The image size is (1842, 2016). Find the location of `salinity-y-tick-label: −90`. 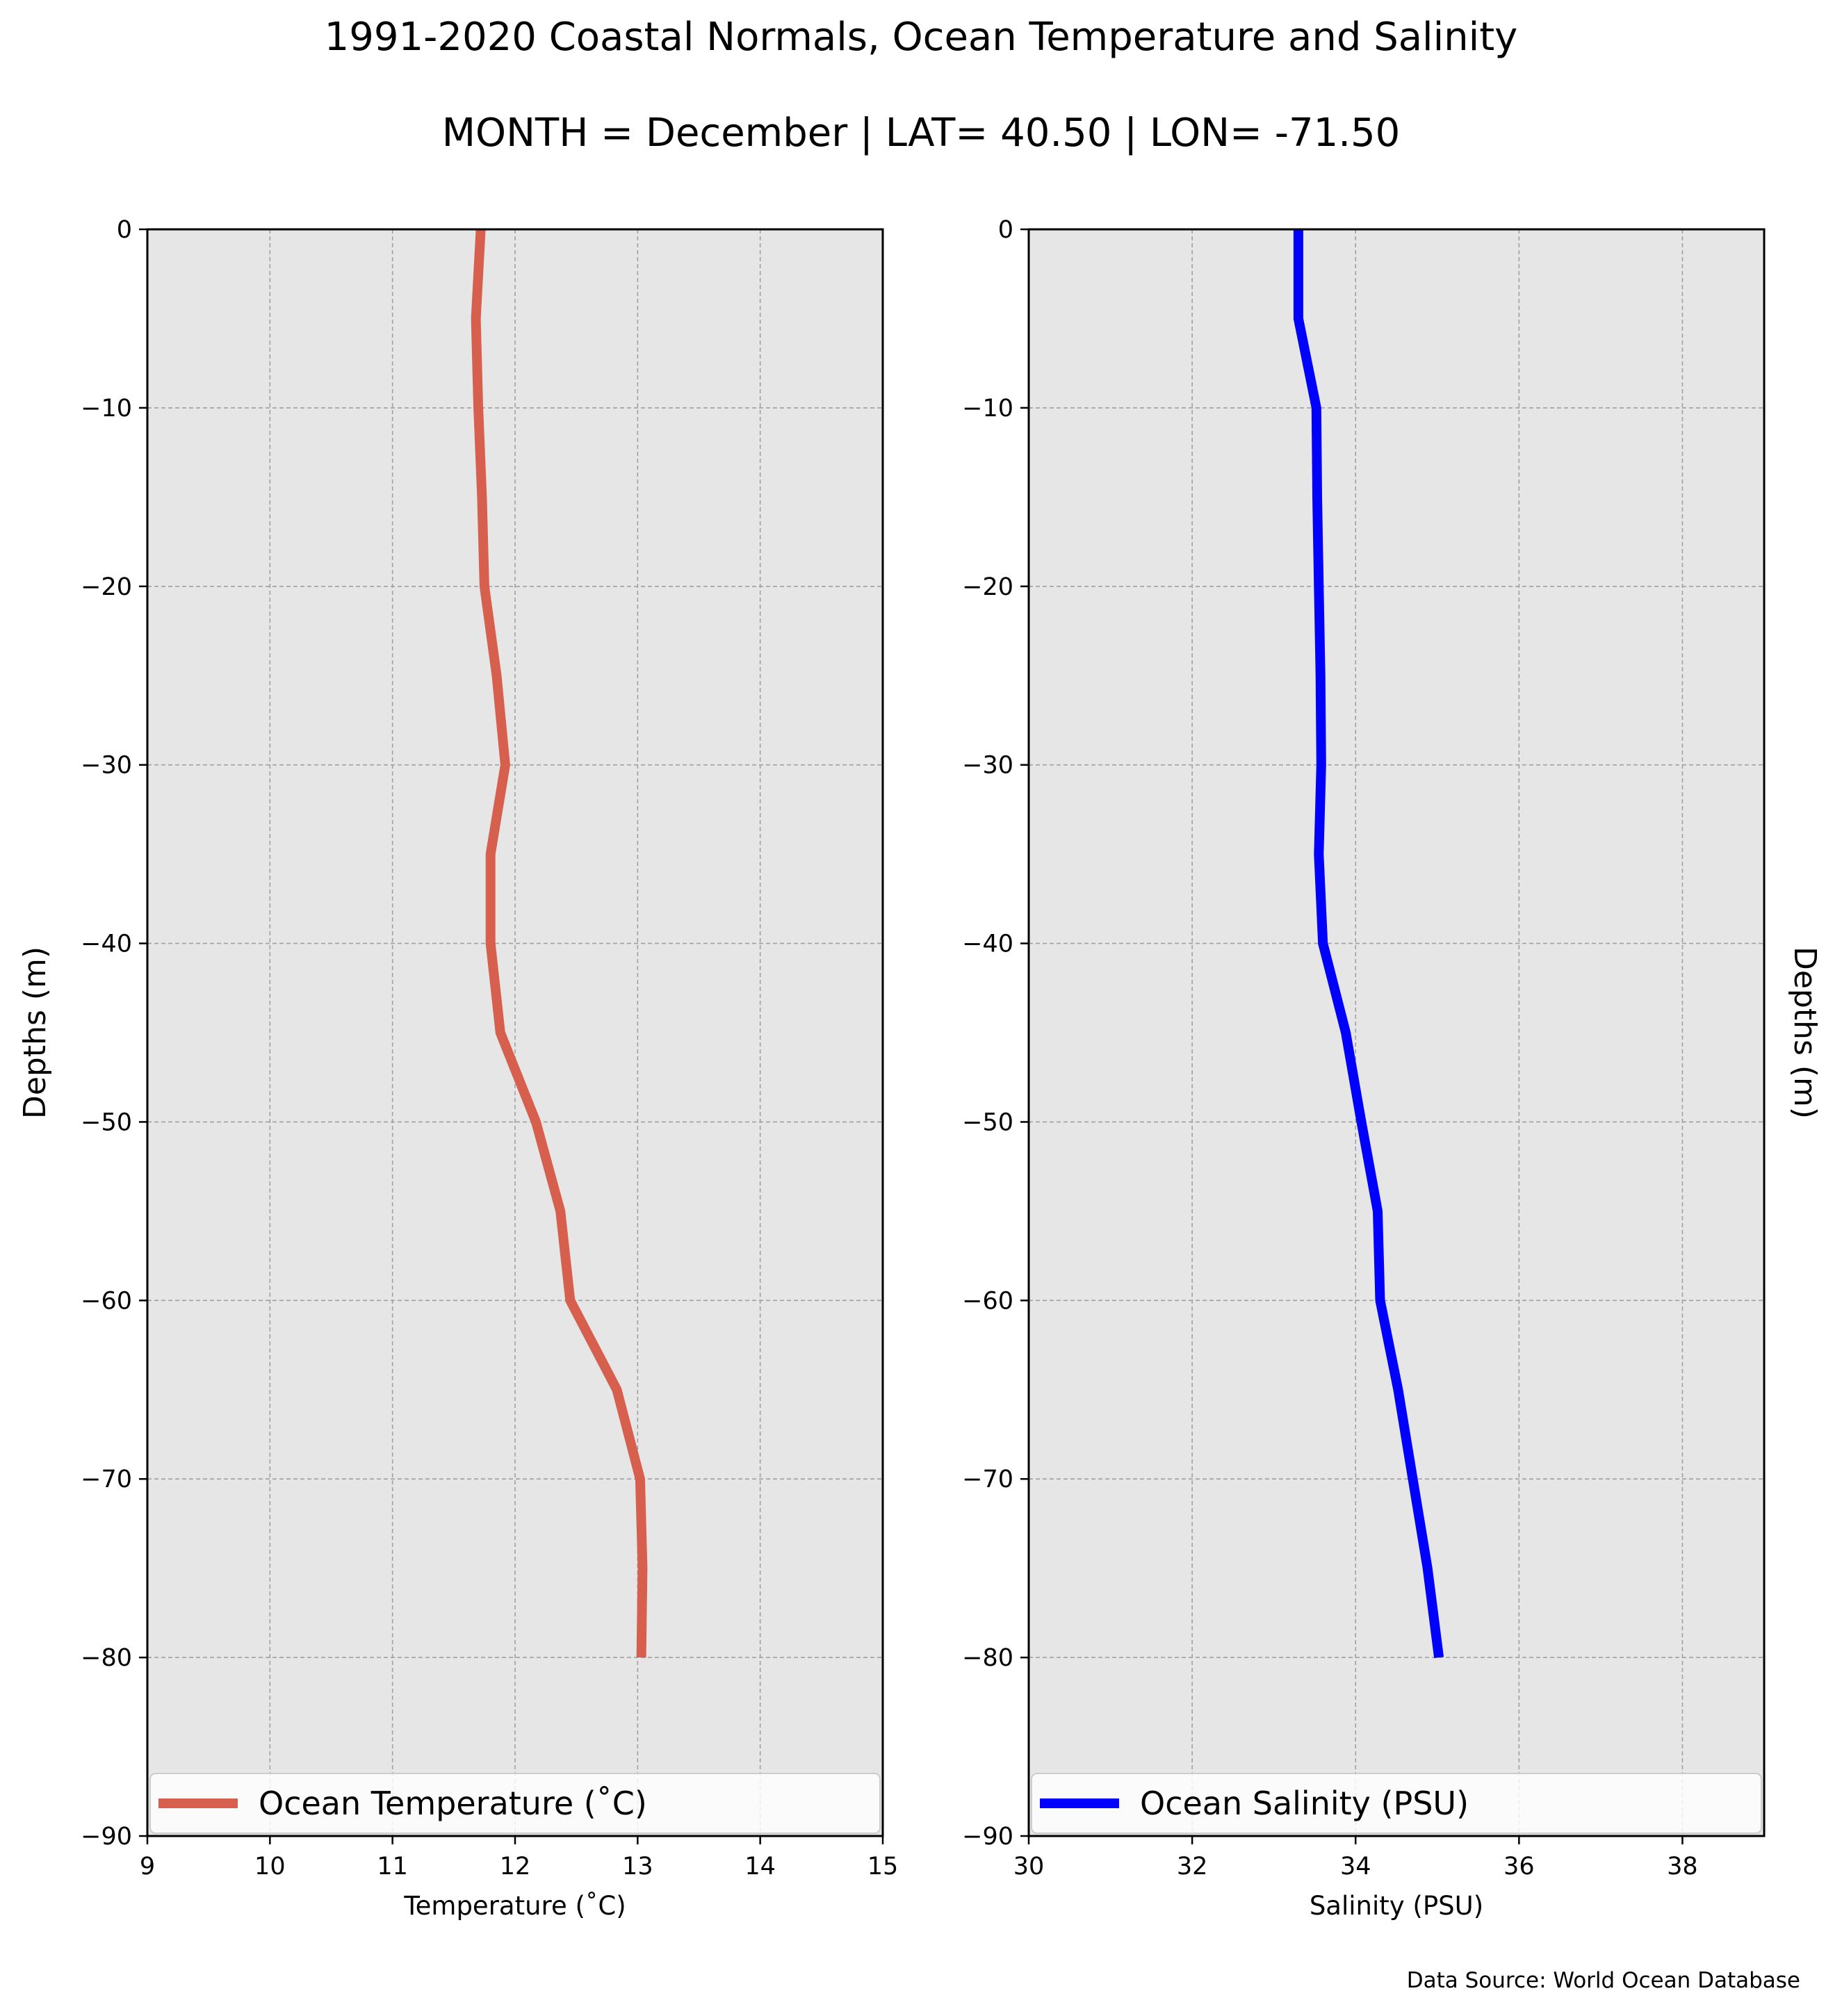

salinity-y-tick-label: −90 is located at coordinates (988, 1837).